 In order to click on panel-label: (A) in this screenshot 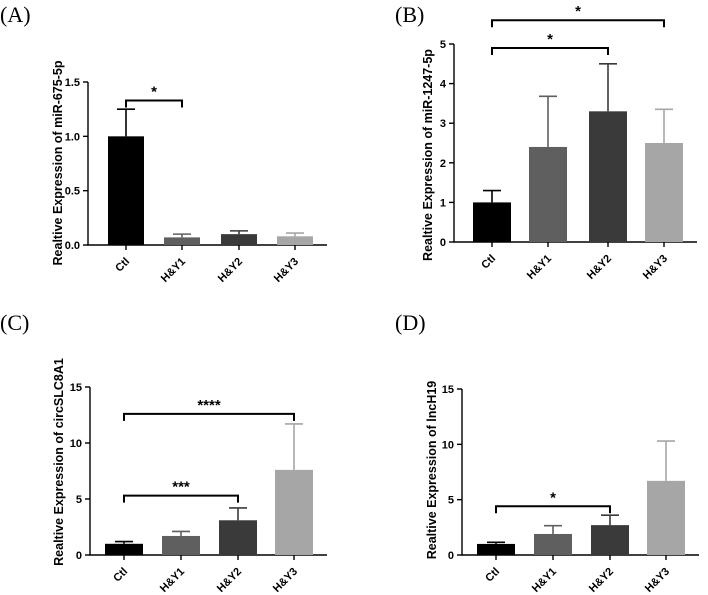, I will do `click(15, 14)`.